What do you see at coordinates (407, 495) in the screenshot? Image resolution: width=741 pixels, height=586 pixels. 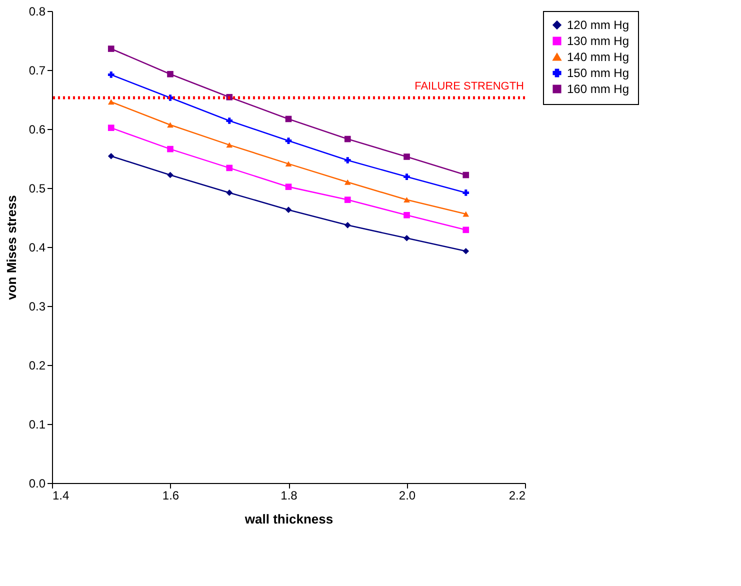 I see `x-tick-label: 2.0` at bounding box center [407, 495].